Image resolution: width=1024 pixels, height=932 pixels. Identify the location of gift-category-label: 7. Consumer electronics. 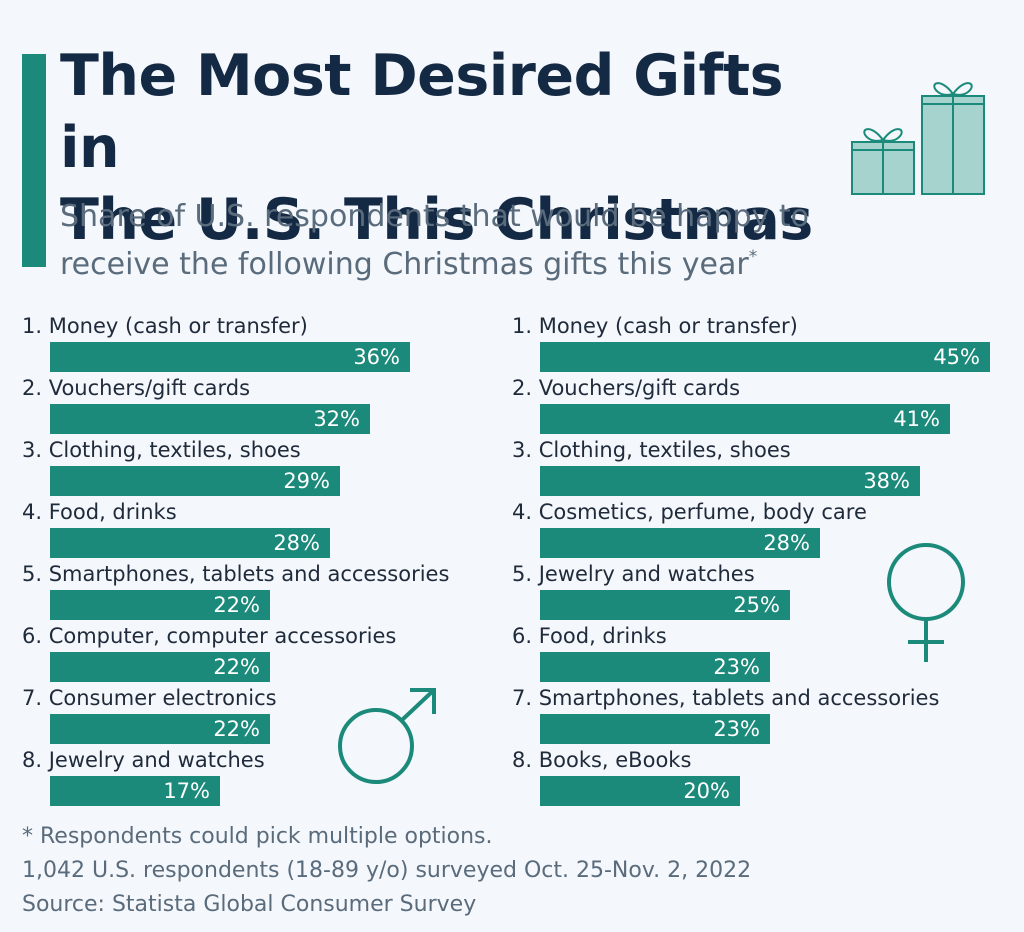
(149, 698).